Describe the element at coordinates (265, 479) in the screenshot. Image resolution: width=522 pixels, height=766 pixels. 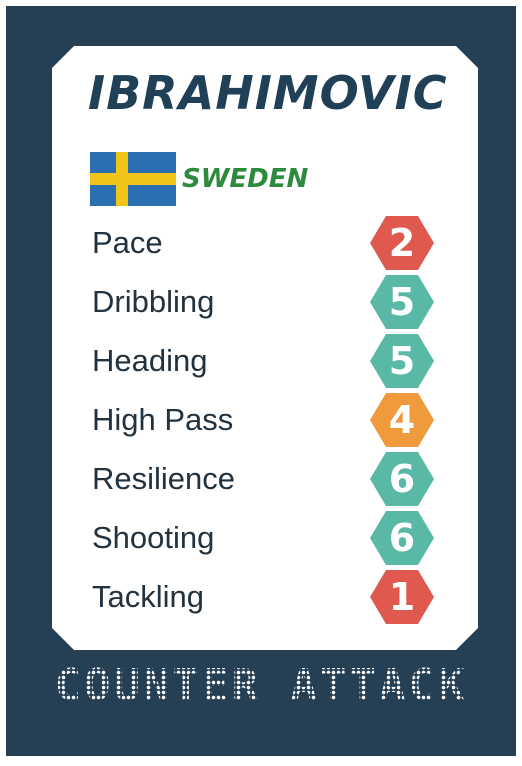
I see `stat-row: Resilience 6` at that location.